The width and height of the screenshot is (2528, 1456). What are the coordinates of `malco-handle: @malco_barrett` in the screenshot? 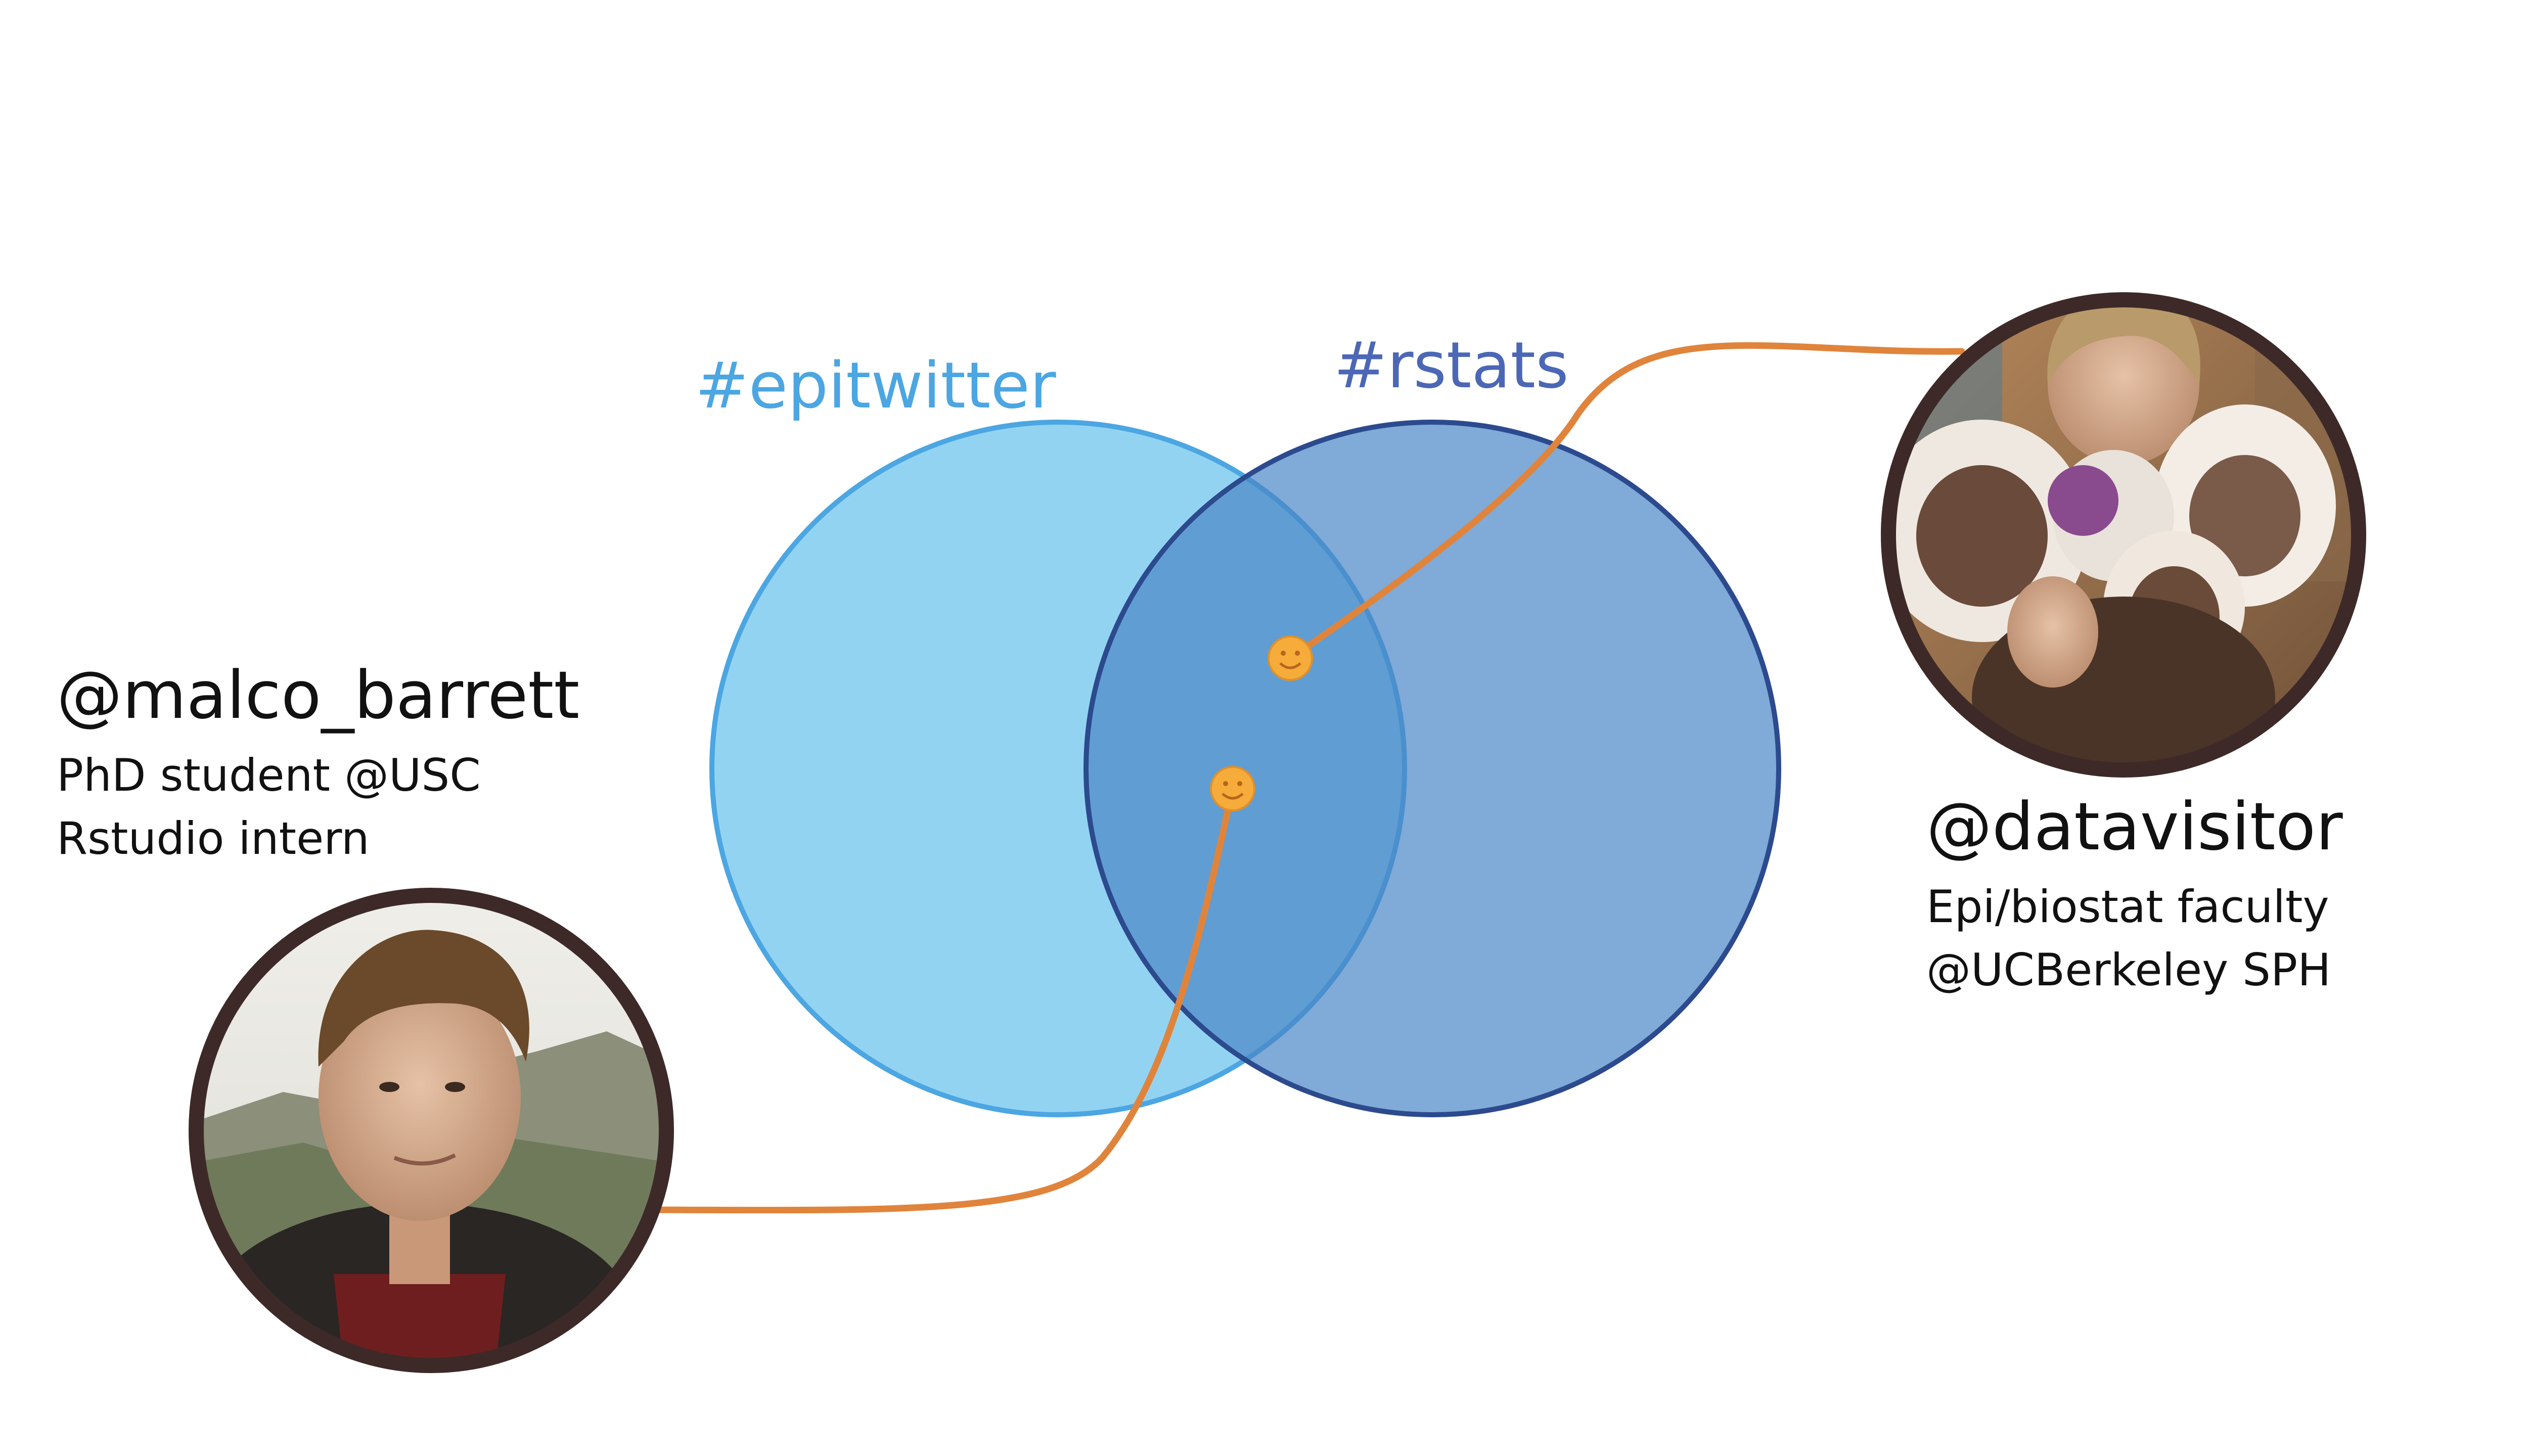 It's located at (318, 695).